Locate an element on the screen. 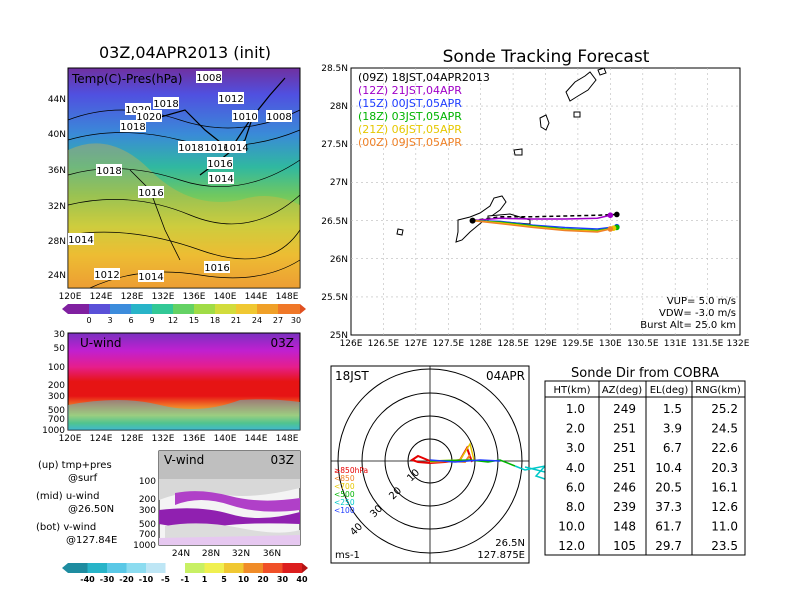 This screenshot has height=612, width=792. colorbar-label: 12 is located at coordinates (173, 320).